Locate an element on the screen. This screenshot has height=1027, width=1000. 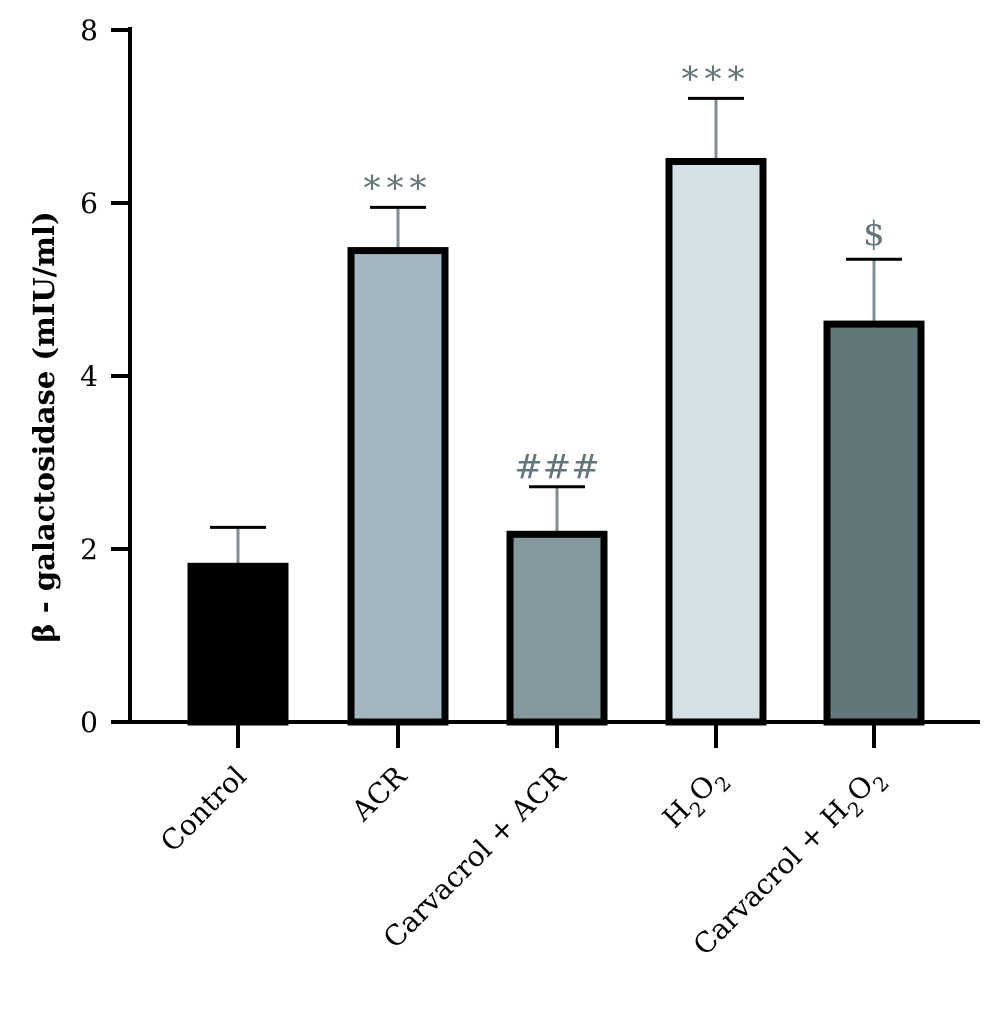
x-tick-label: Control is located at coordinates (203, 809).